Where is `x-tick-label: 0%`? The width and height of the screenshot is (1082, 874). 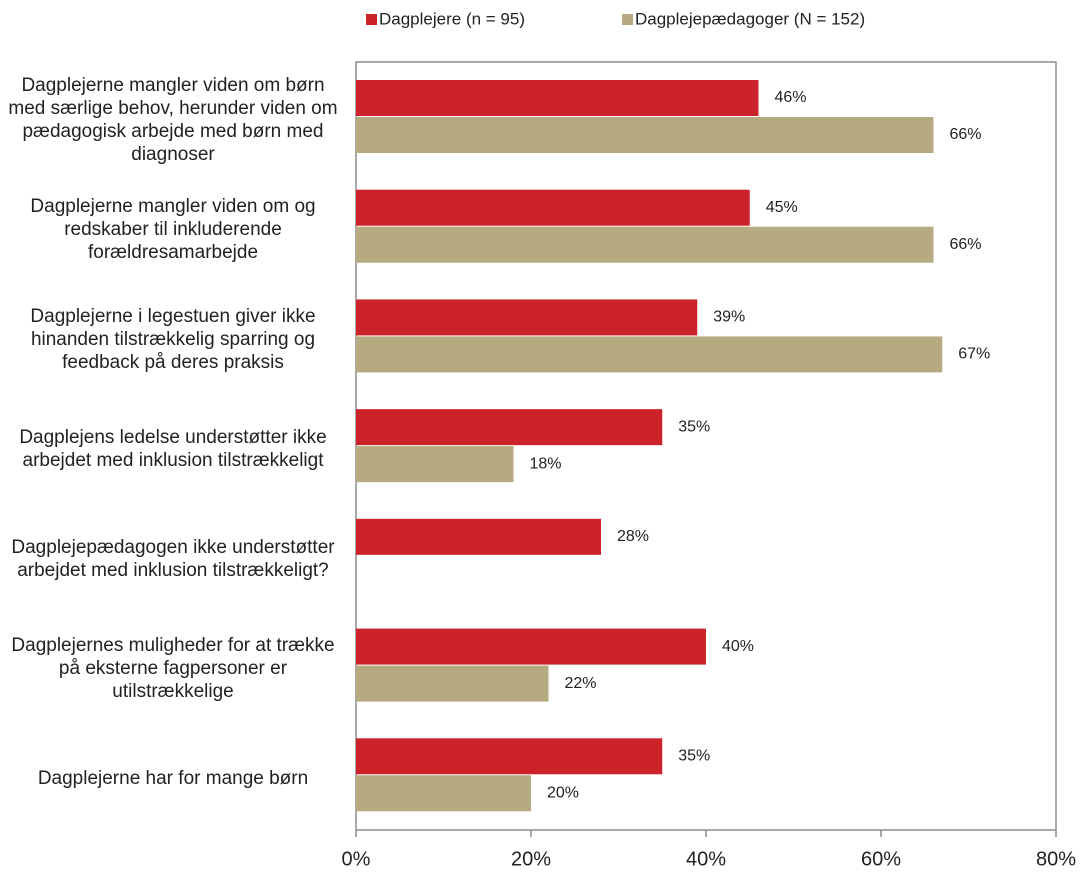
x-tick-label: 0% is located at coordinates (356, 859).